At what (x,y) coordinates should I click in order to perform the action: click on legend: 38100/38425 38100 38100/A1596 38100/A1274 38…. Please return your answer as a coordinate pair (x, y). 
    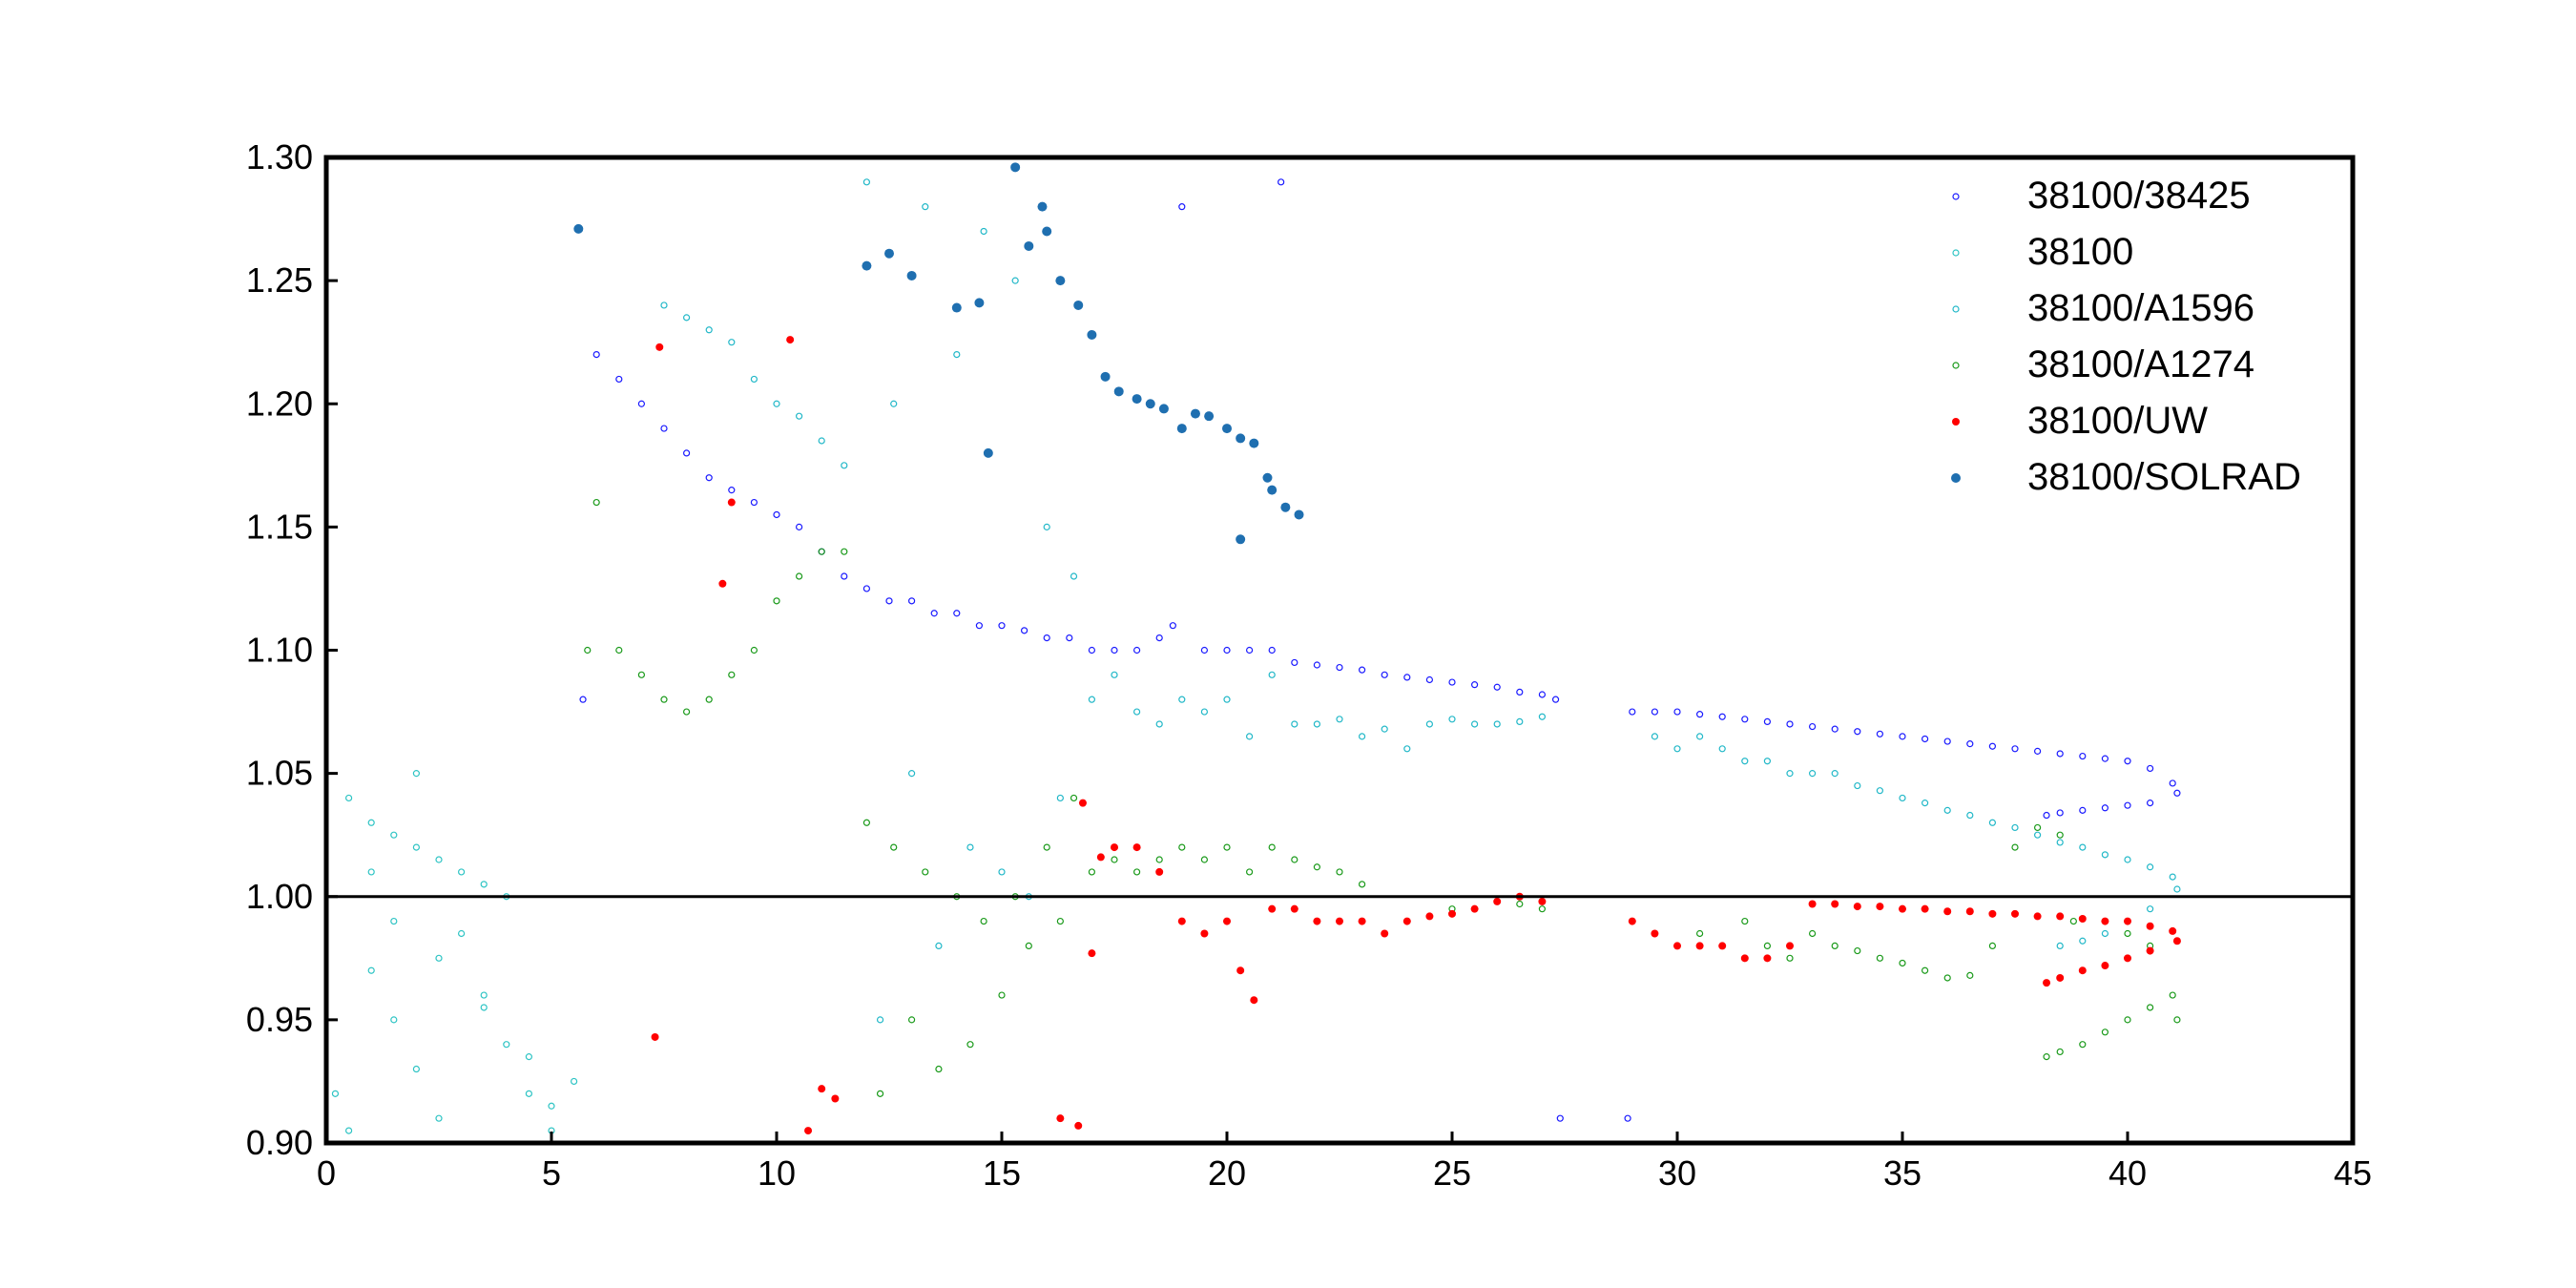
    Looking at the image, I should click on (2126, 336).